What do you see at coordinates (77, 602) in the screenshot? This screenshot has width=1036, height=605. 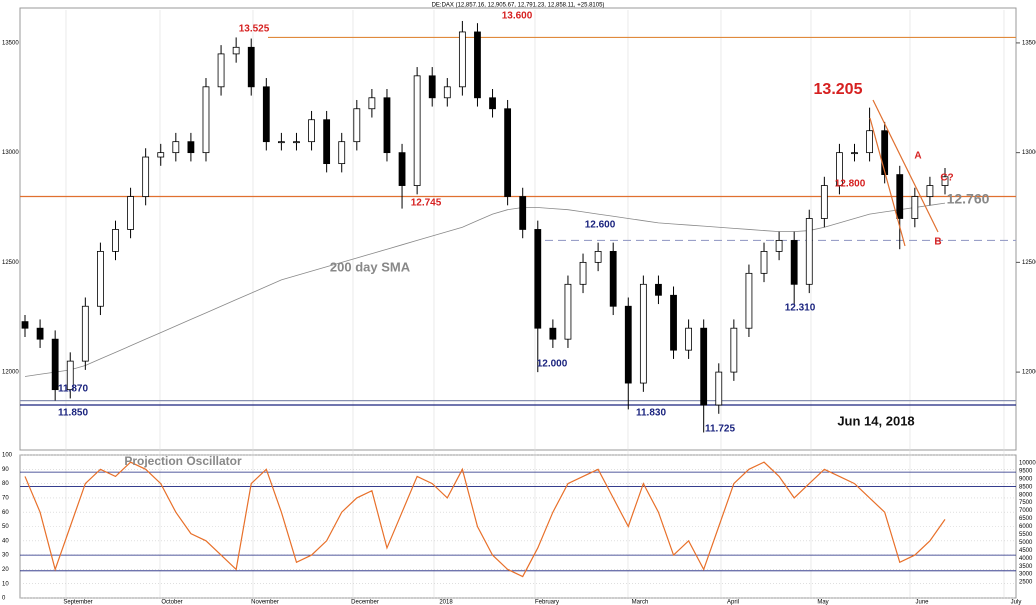 I see `x-tick-label: September` at bounding box center [77, 602].